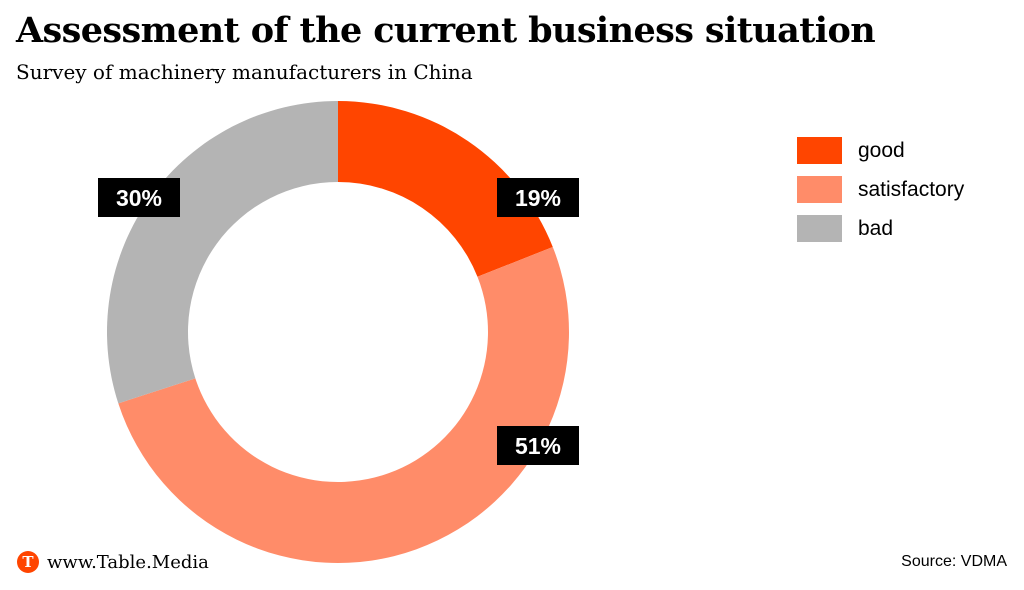 This screenshot has width=1024, height=590. Describe the element at coordinates (983, 561) in the screenshot. I see `source-value: VDMA` at that location.